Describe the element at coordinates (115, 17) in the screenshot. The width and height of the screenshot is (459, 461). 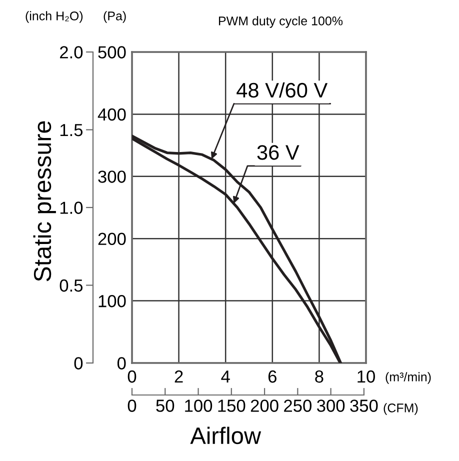
I see `text: (Pa)` at that location.